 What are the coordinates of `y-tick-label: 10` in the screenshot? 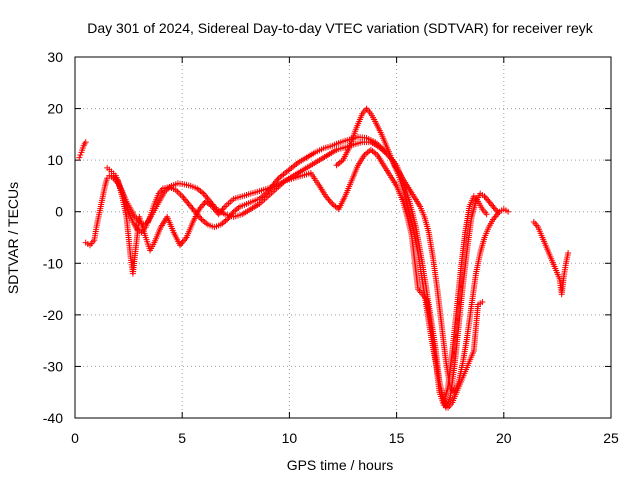 It's located at (55, 160).